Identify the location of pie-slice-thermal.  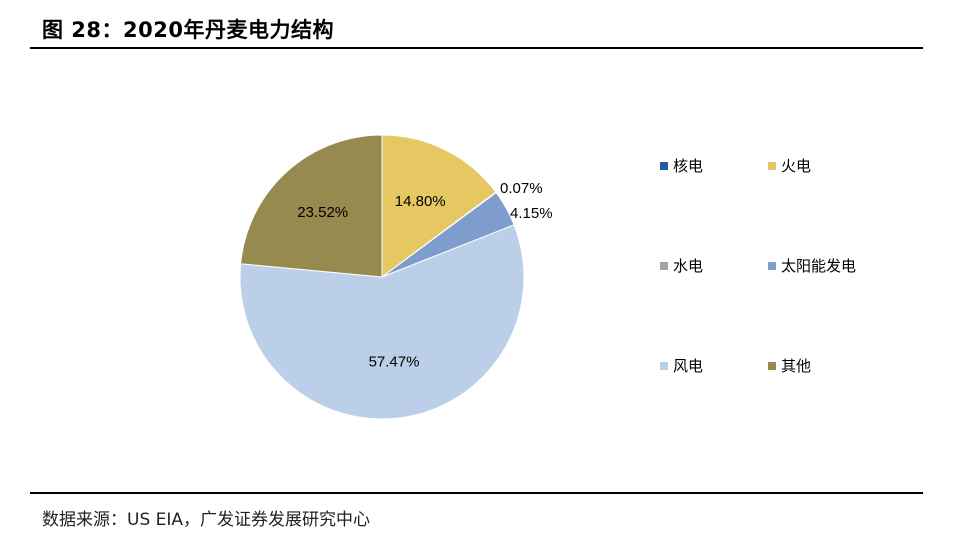
(439, 206).